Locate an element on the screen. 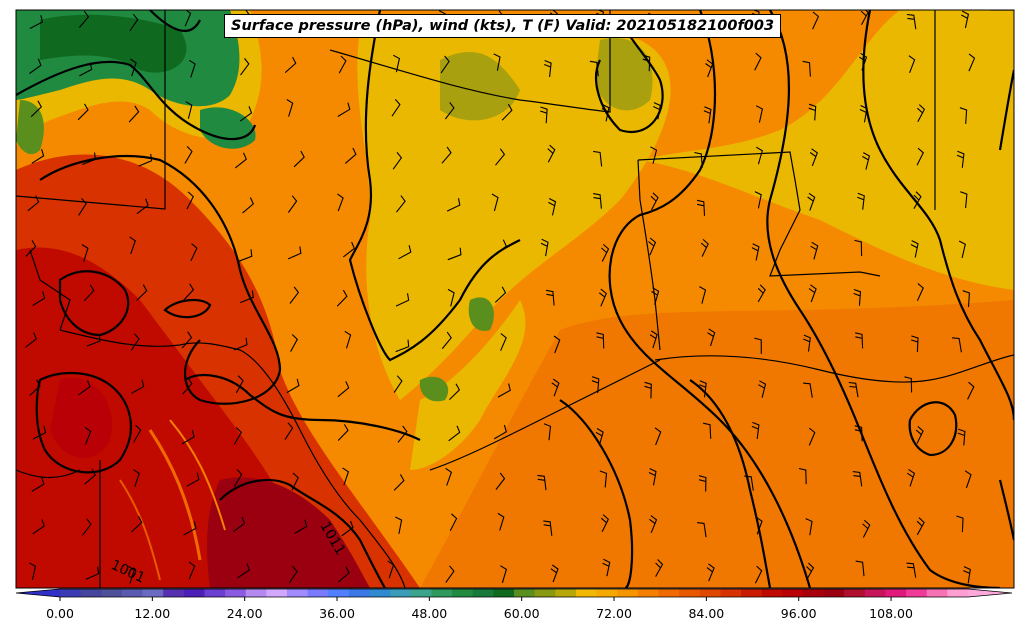  colorbar is located at coordinates (514, 594).